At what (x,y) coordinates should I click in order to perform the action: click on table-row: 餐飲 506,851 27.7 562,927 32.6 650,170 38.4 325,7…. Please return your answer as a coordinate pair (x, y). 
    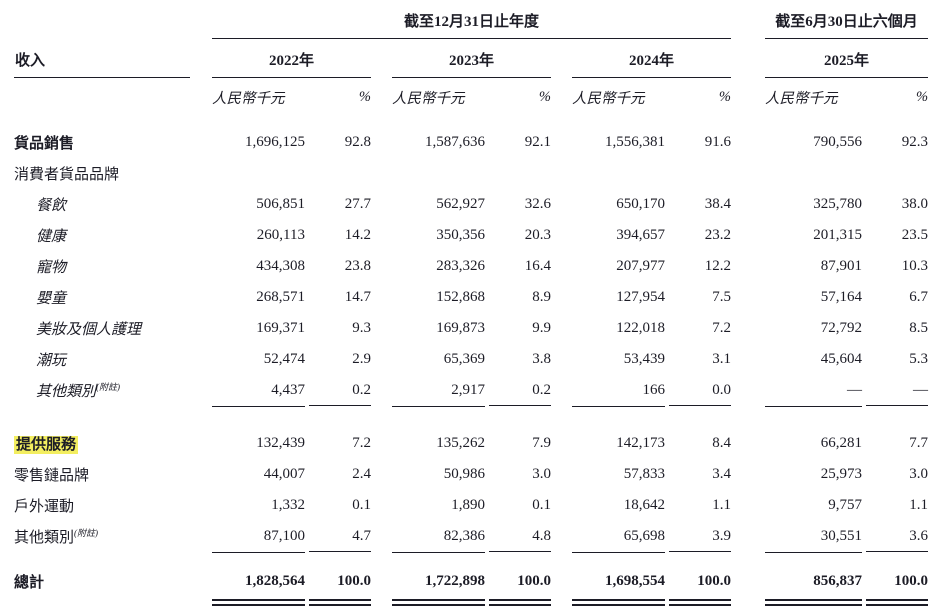
    Looking at the image, I should click on (471, 204).